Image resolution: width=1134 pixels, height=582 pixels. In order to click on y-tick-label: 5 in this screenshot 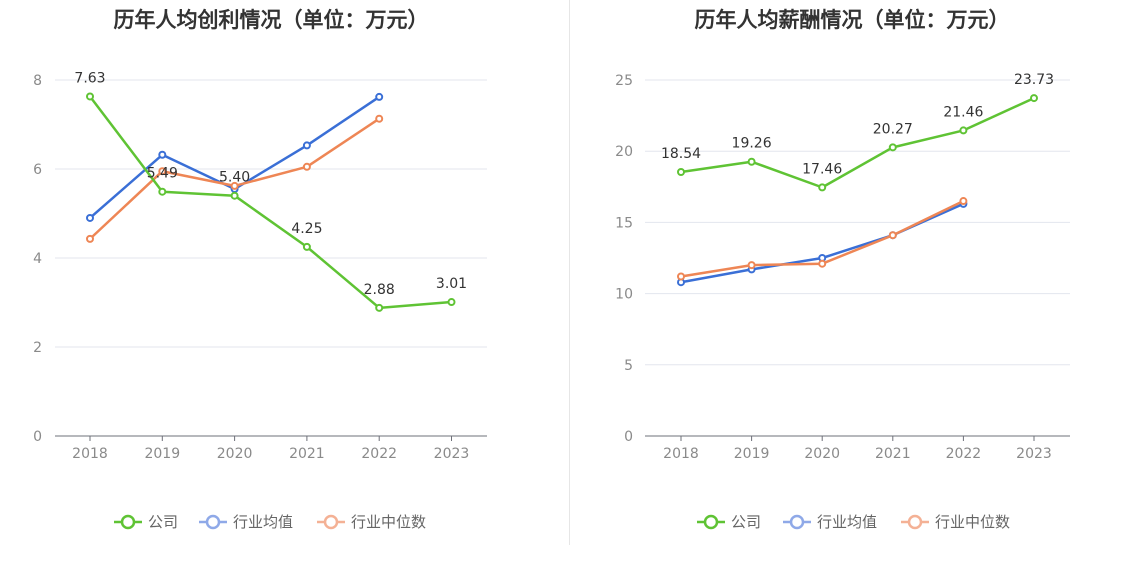, I will do `click(628, 366)`.